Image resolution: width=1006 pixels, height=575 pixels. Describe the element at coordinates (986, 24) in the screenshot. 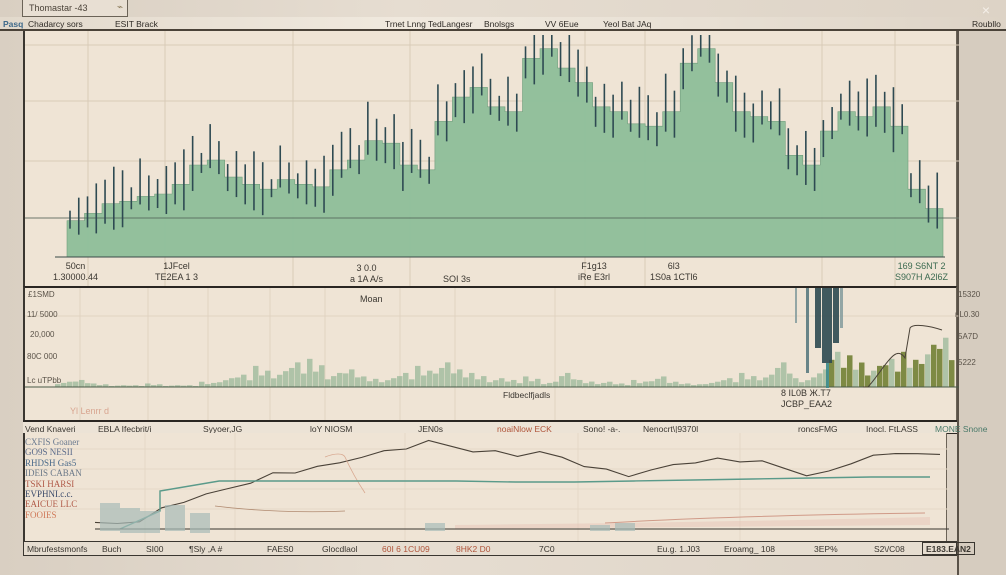

I see `menu-item: Roubllo` at that location.